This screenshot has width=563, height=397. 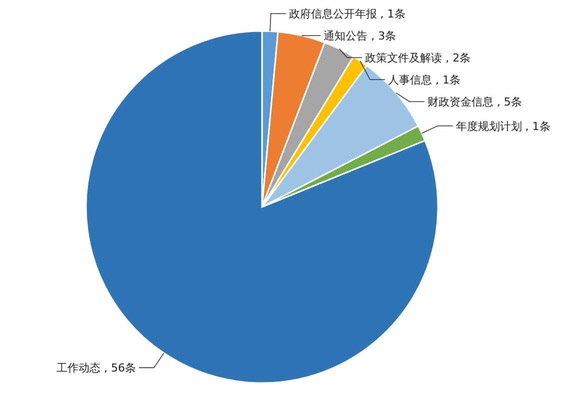 I want to click on slice-label: 工作动态 , 56条, so click(x=96, y=368).